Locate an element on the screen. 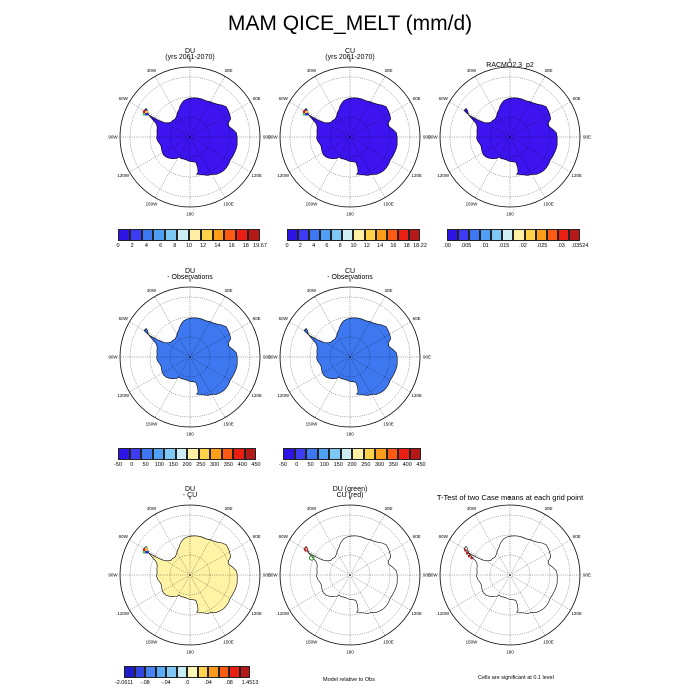 Image resolution: width=700 pixels, height=700 pixels. panel-title: CU is located at coordinates (350, 271).